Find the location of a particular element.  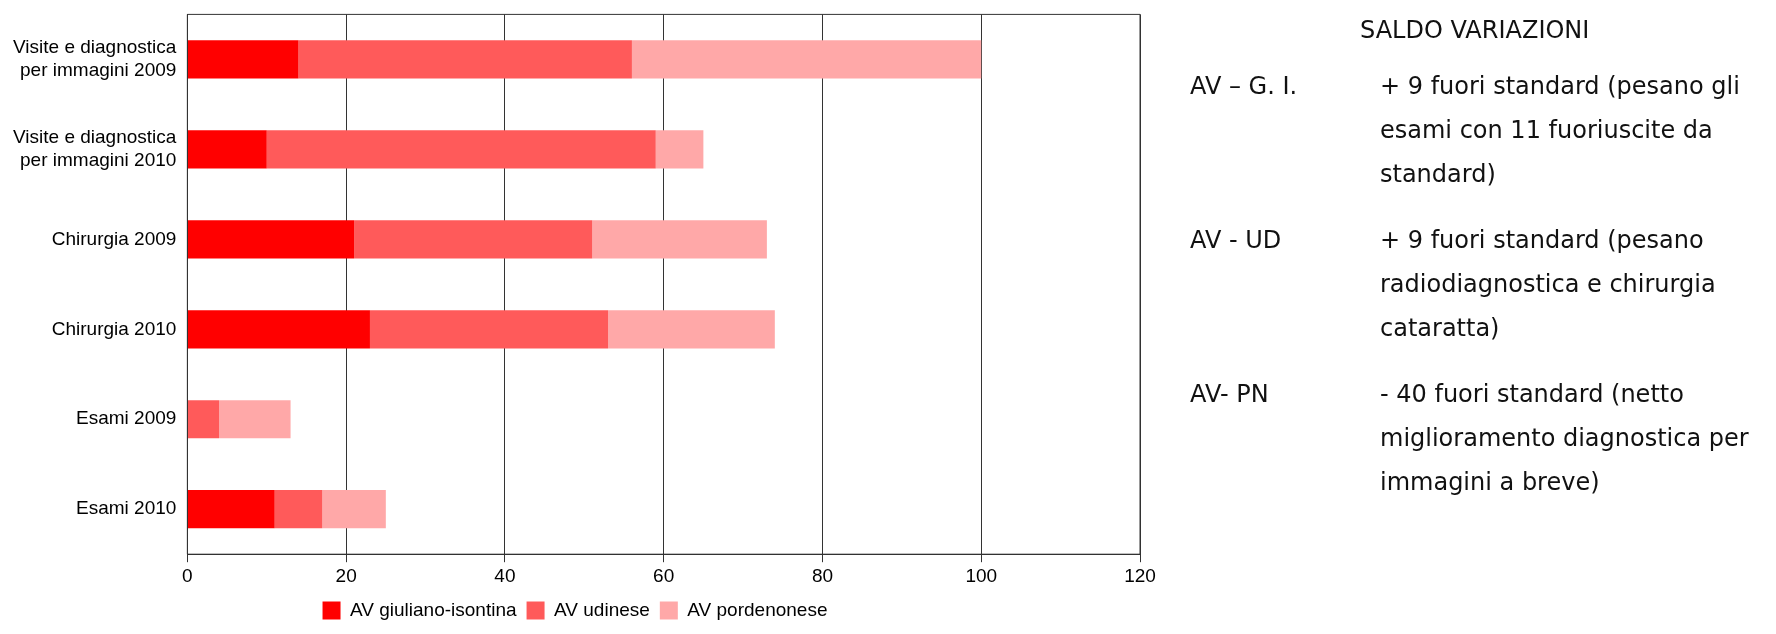

text: - 40 fuori standard (netto miglioramento diagnostica per immagini a breve) is located at coordinates (1565, 438).